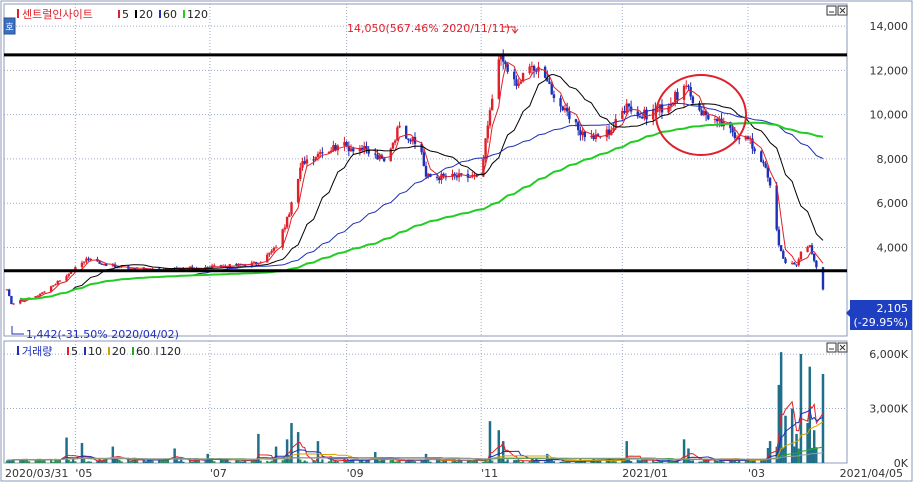 The height and width of the screenshot is (482, 913). I want to click on svg-text: 호, so click(9, 27).